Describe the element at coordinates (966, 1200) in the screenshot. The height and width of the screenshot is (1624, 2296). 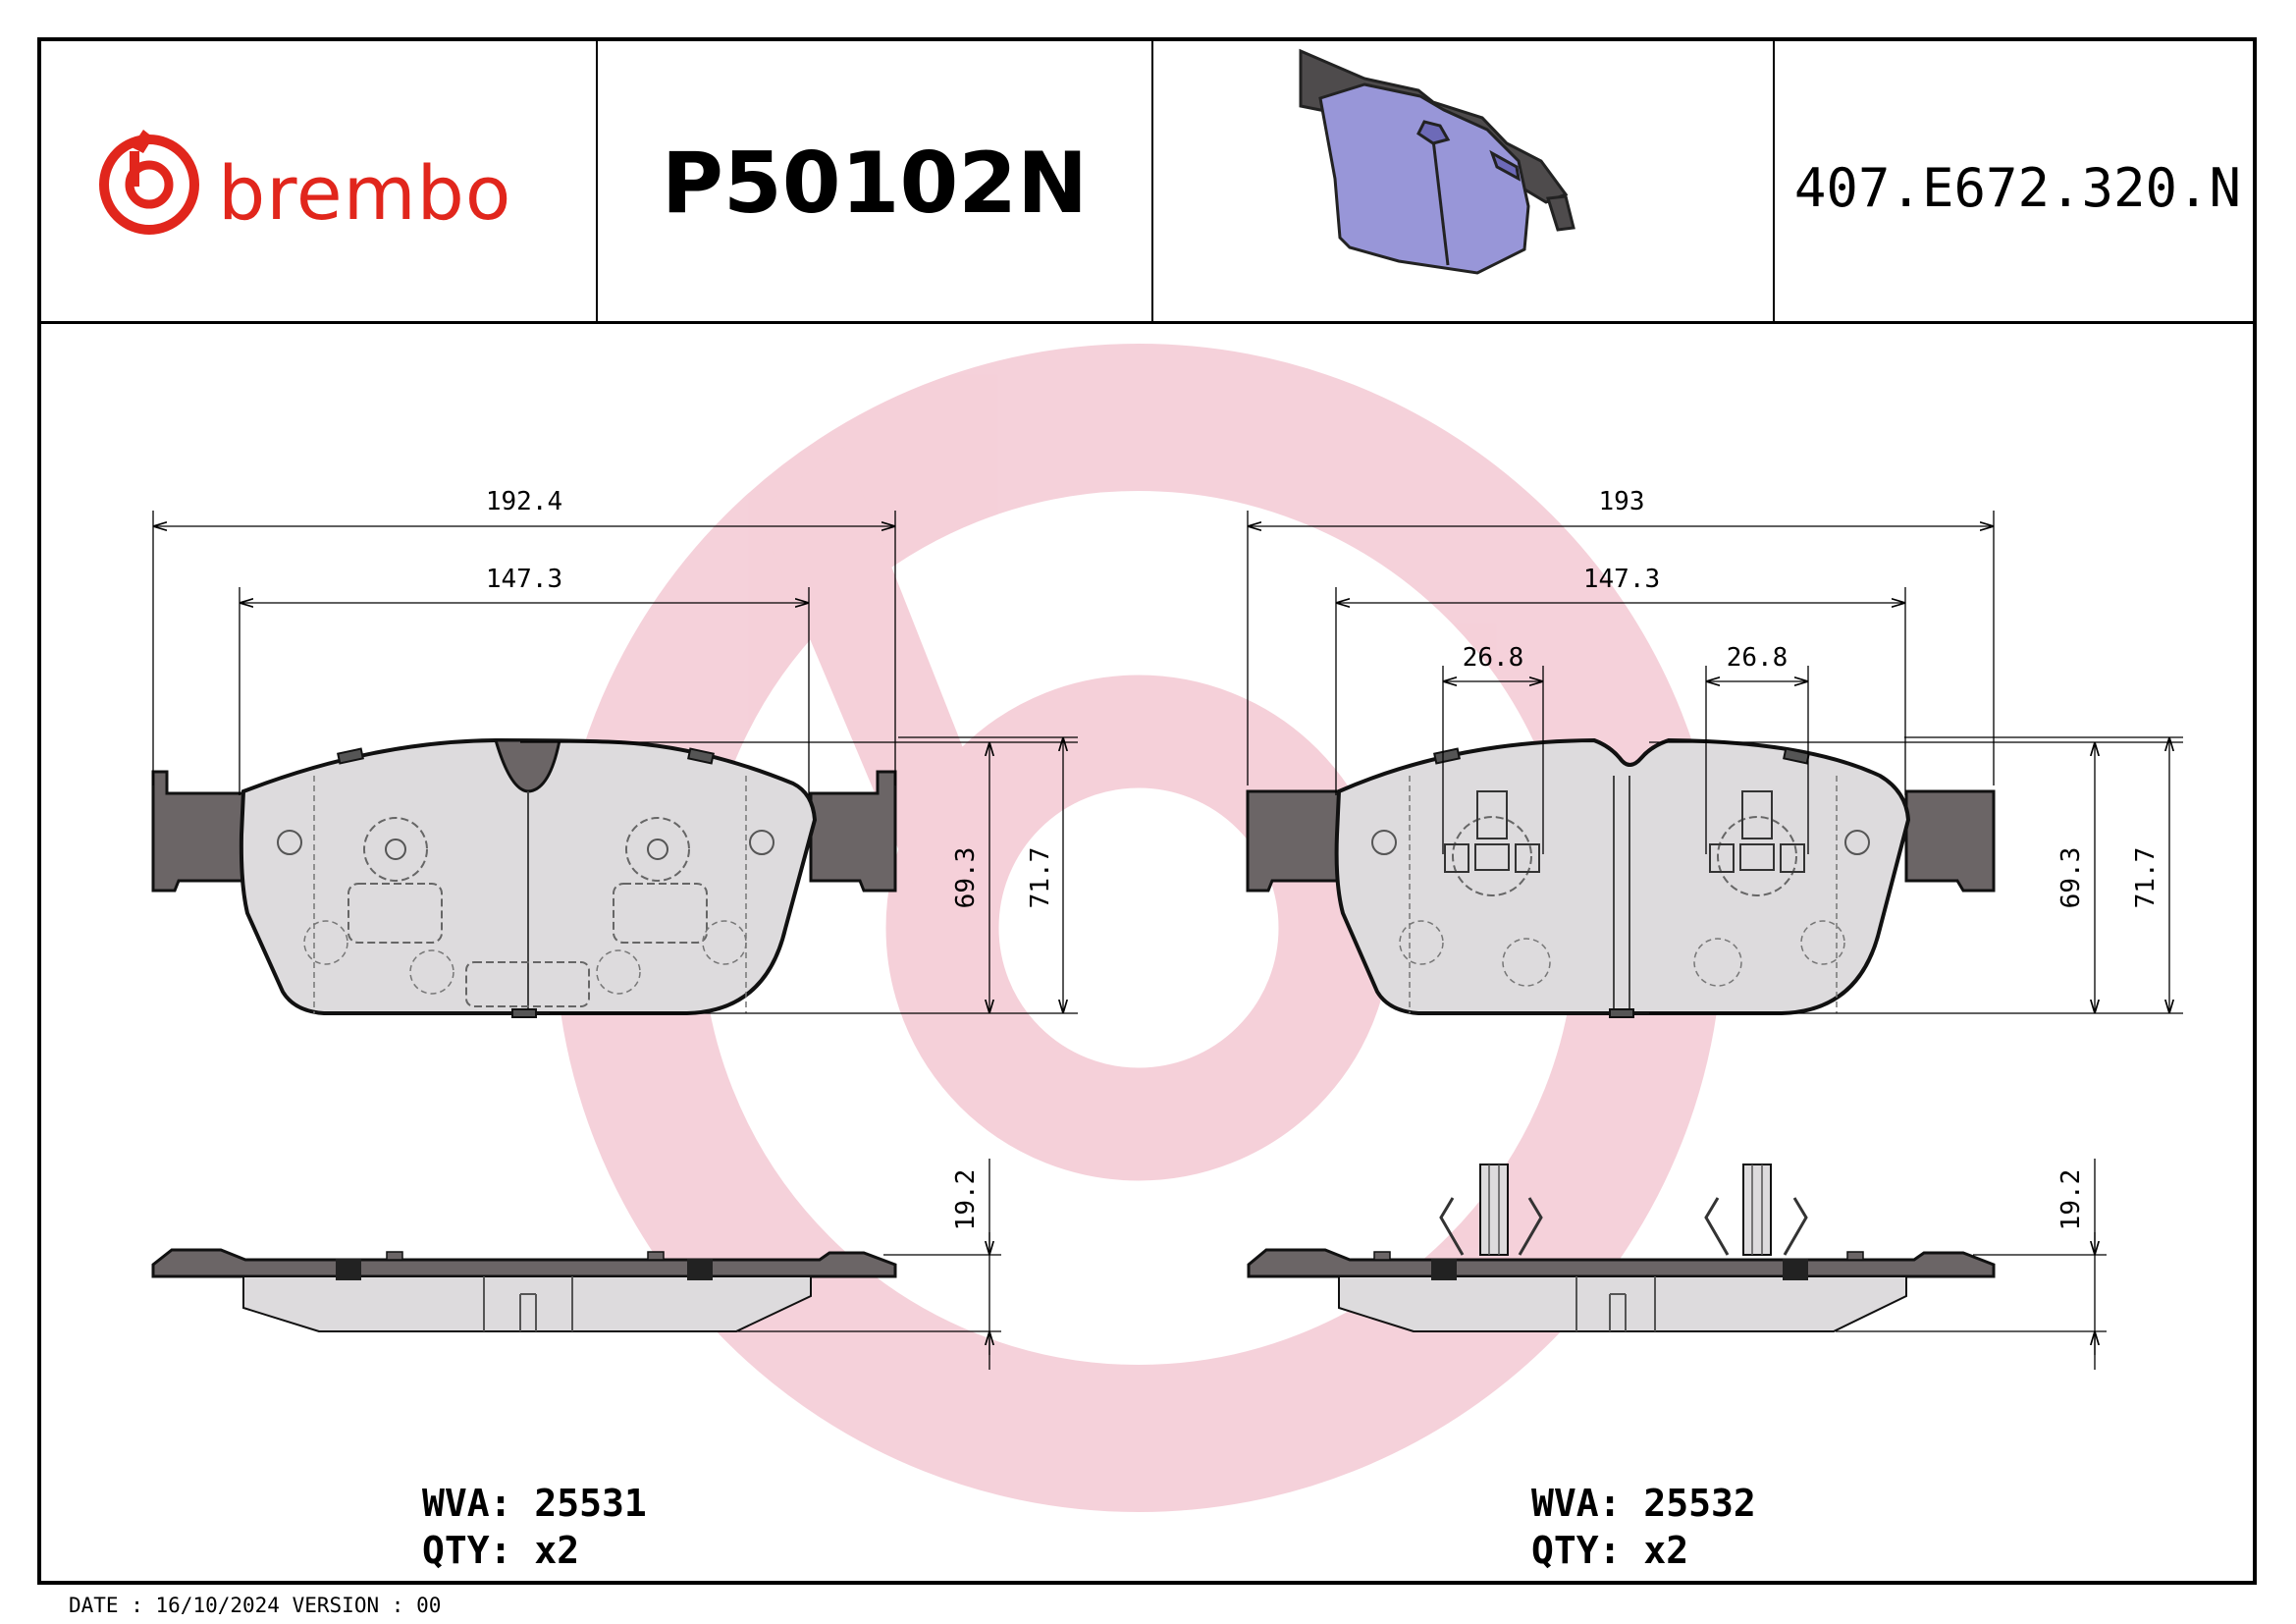
I see `left-thickness-label: 19.2` at that location.